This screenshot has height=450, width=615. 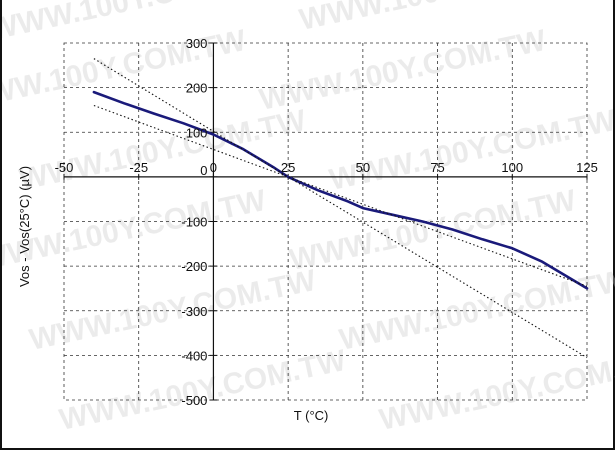 What do you see at coordinates (311, 415) in the screenshot?
I see `x-axis-title: T (°C)` at bounding box center [311, 415].